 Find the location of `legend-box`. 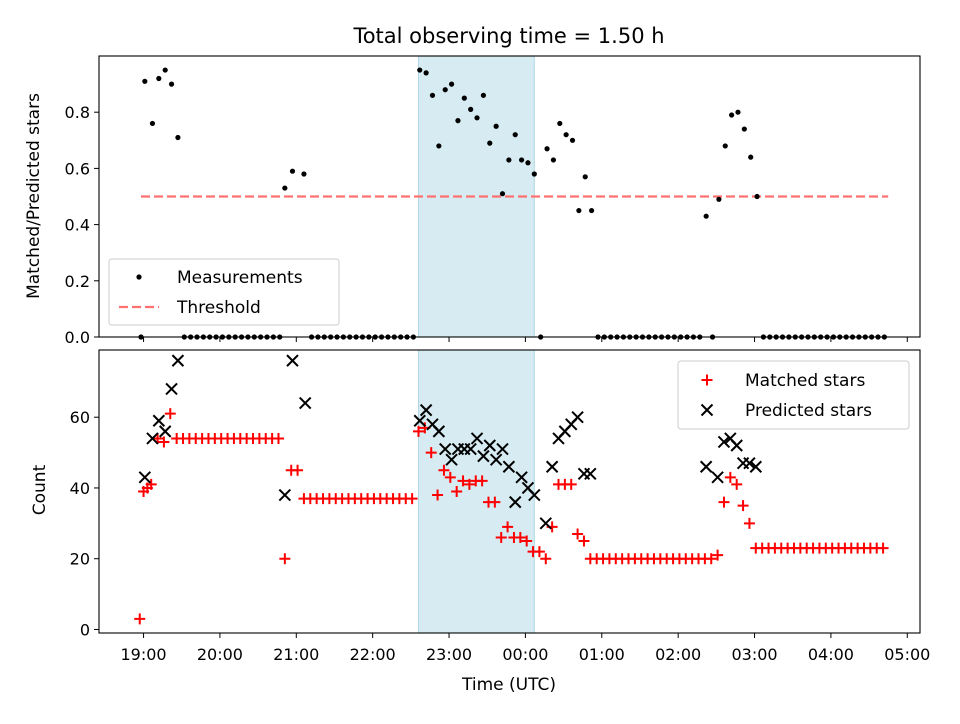

legend-box is located at coordinates (793, 395).